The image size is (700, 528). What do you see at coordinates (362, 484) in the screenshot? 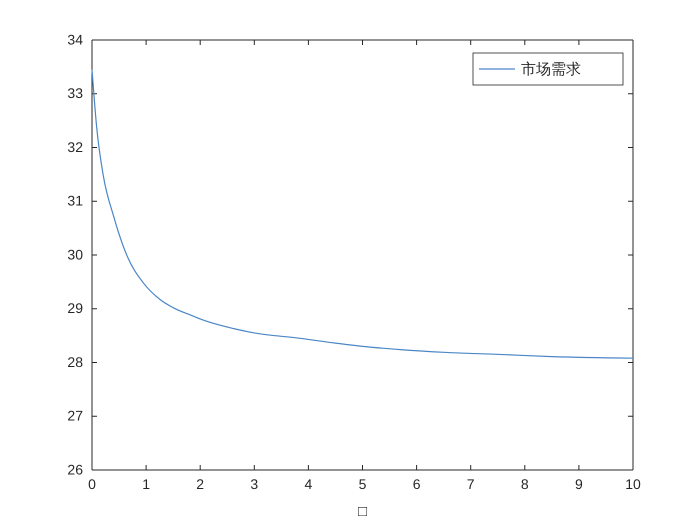
I see `x-tick-label: 5` at bounding box center [362, 484].